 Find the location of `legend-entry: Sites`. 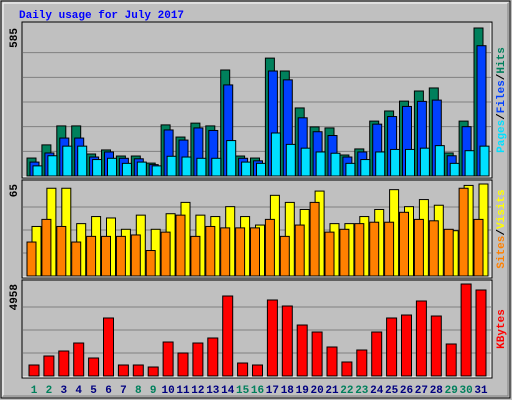

legend-entry: Sites is located at coordinates (502, 252).